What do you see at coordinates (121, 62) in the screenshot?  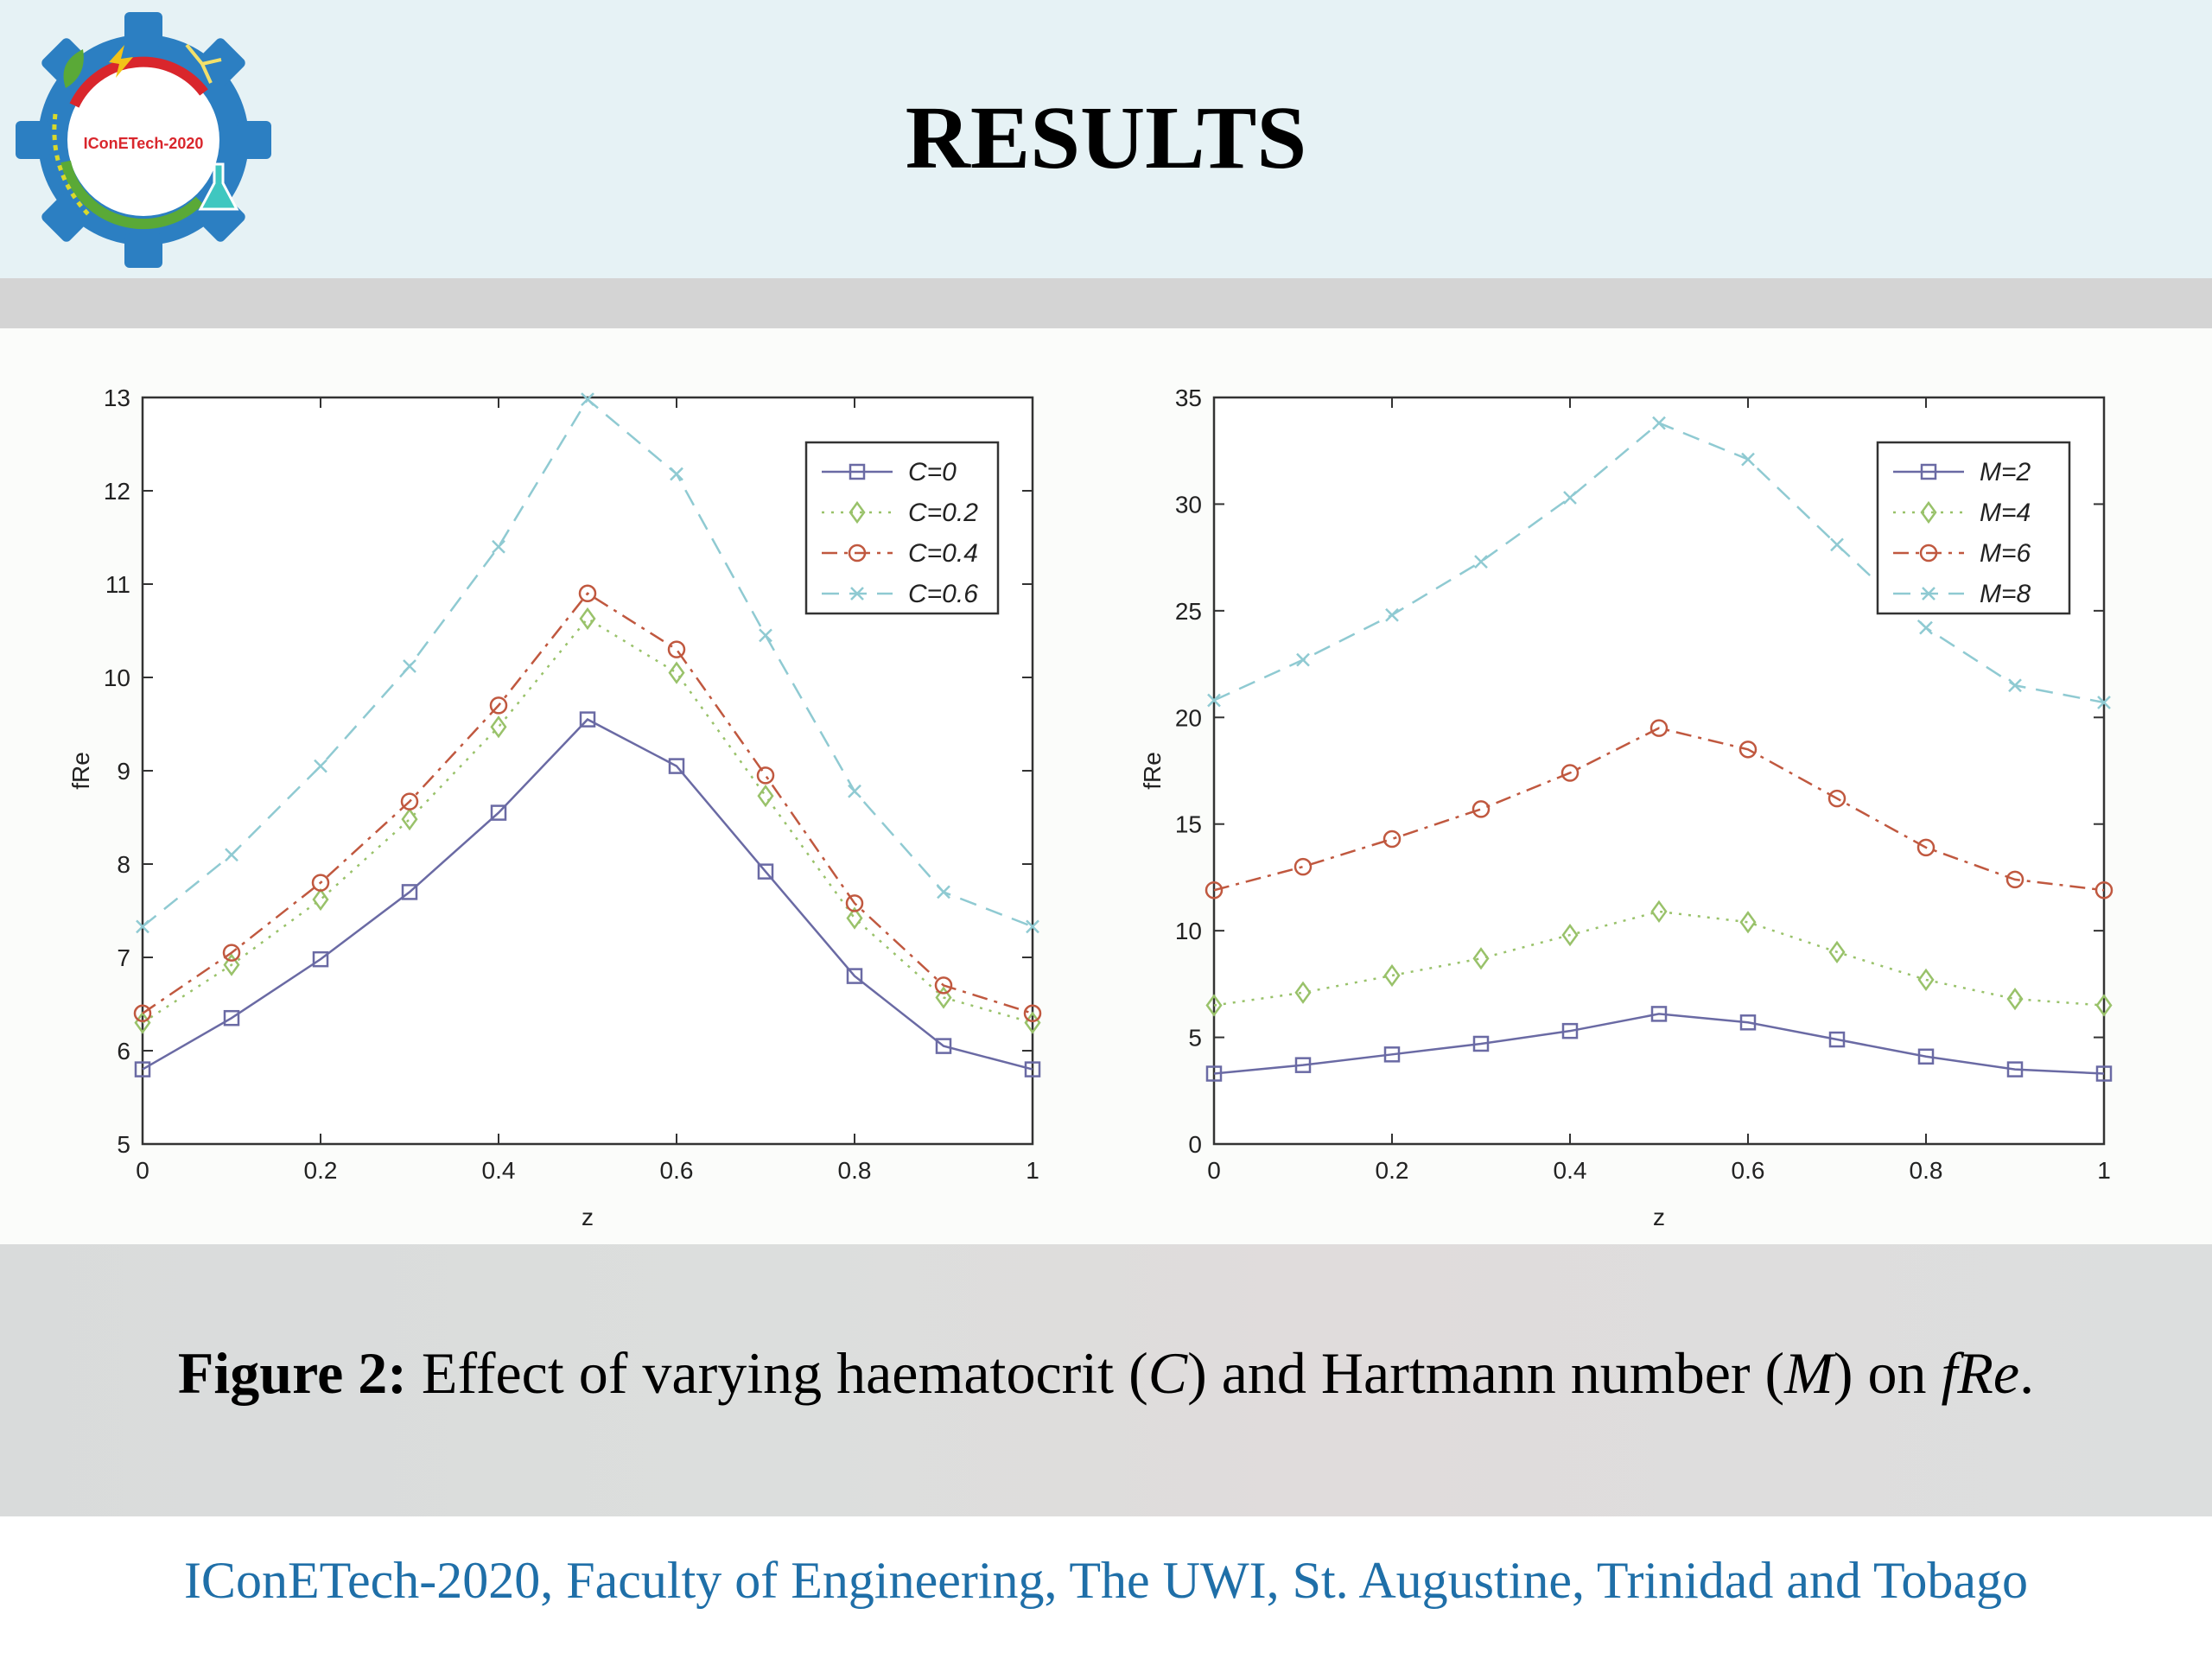 I see `lightning-icon` at bounding box center [121, 62].